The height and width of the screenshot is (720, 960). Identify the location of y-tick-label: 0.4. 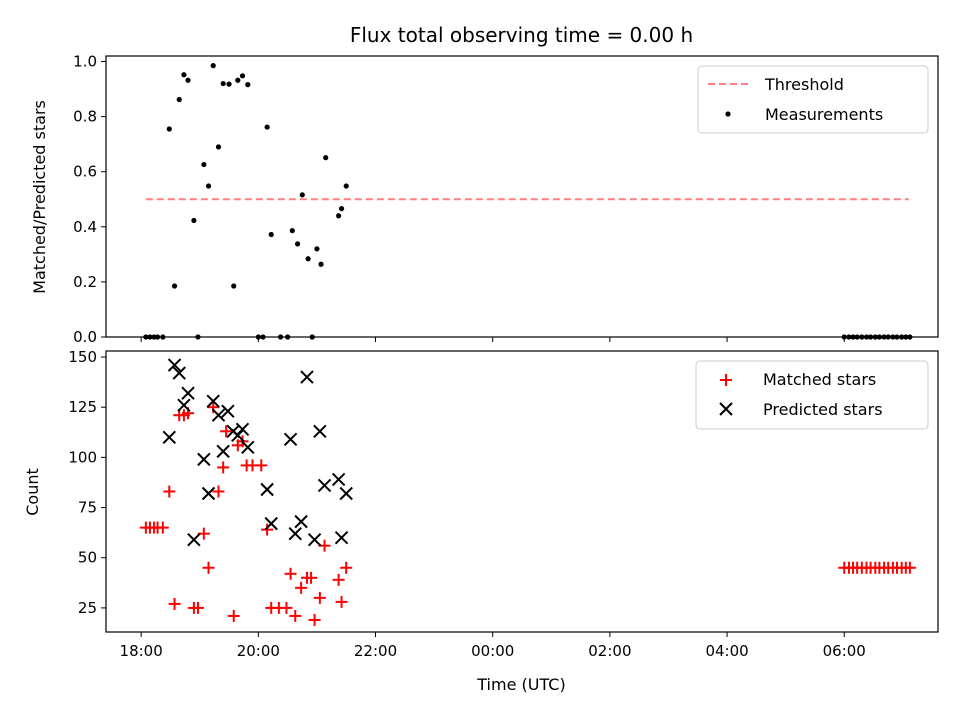
(85, 227).